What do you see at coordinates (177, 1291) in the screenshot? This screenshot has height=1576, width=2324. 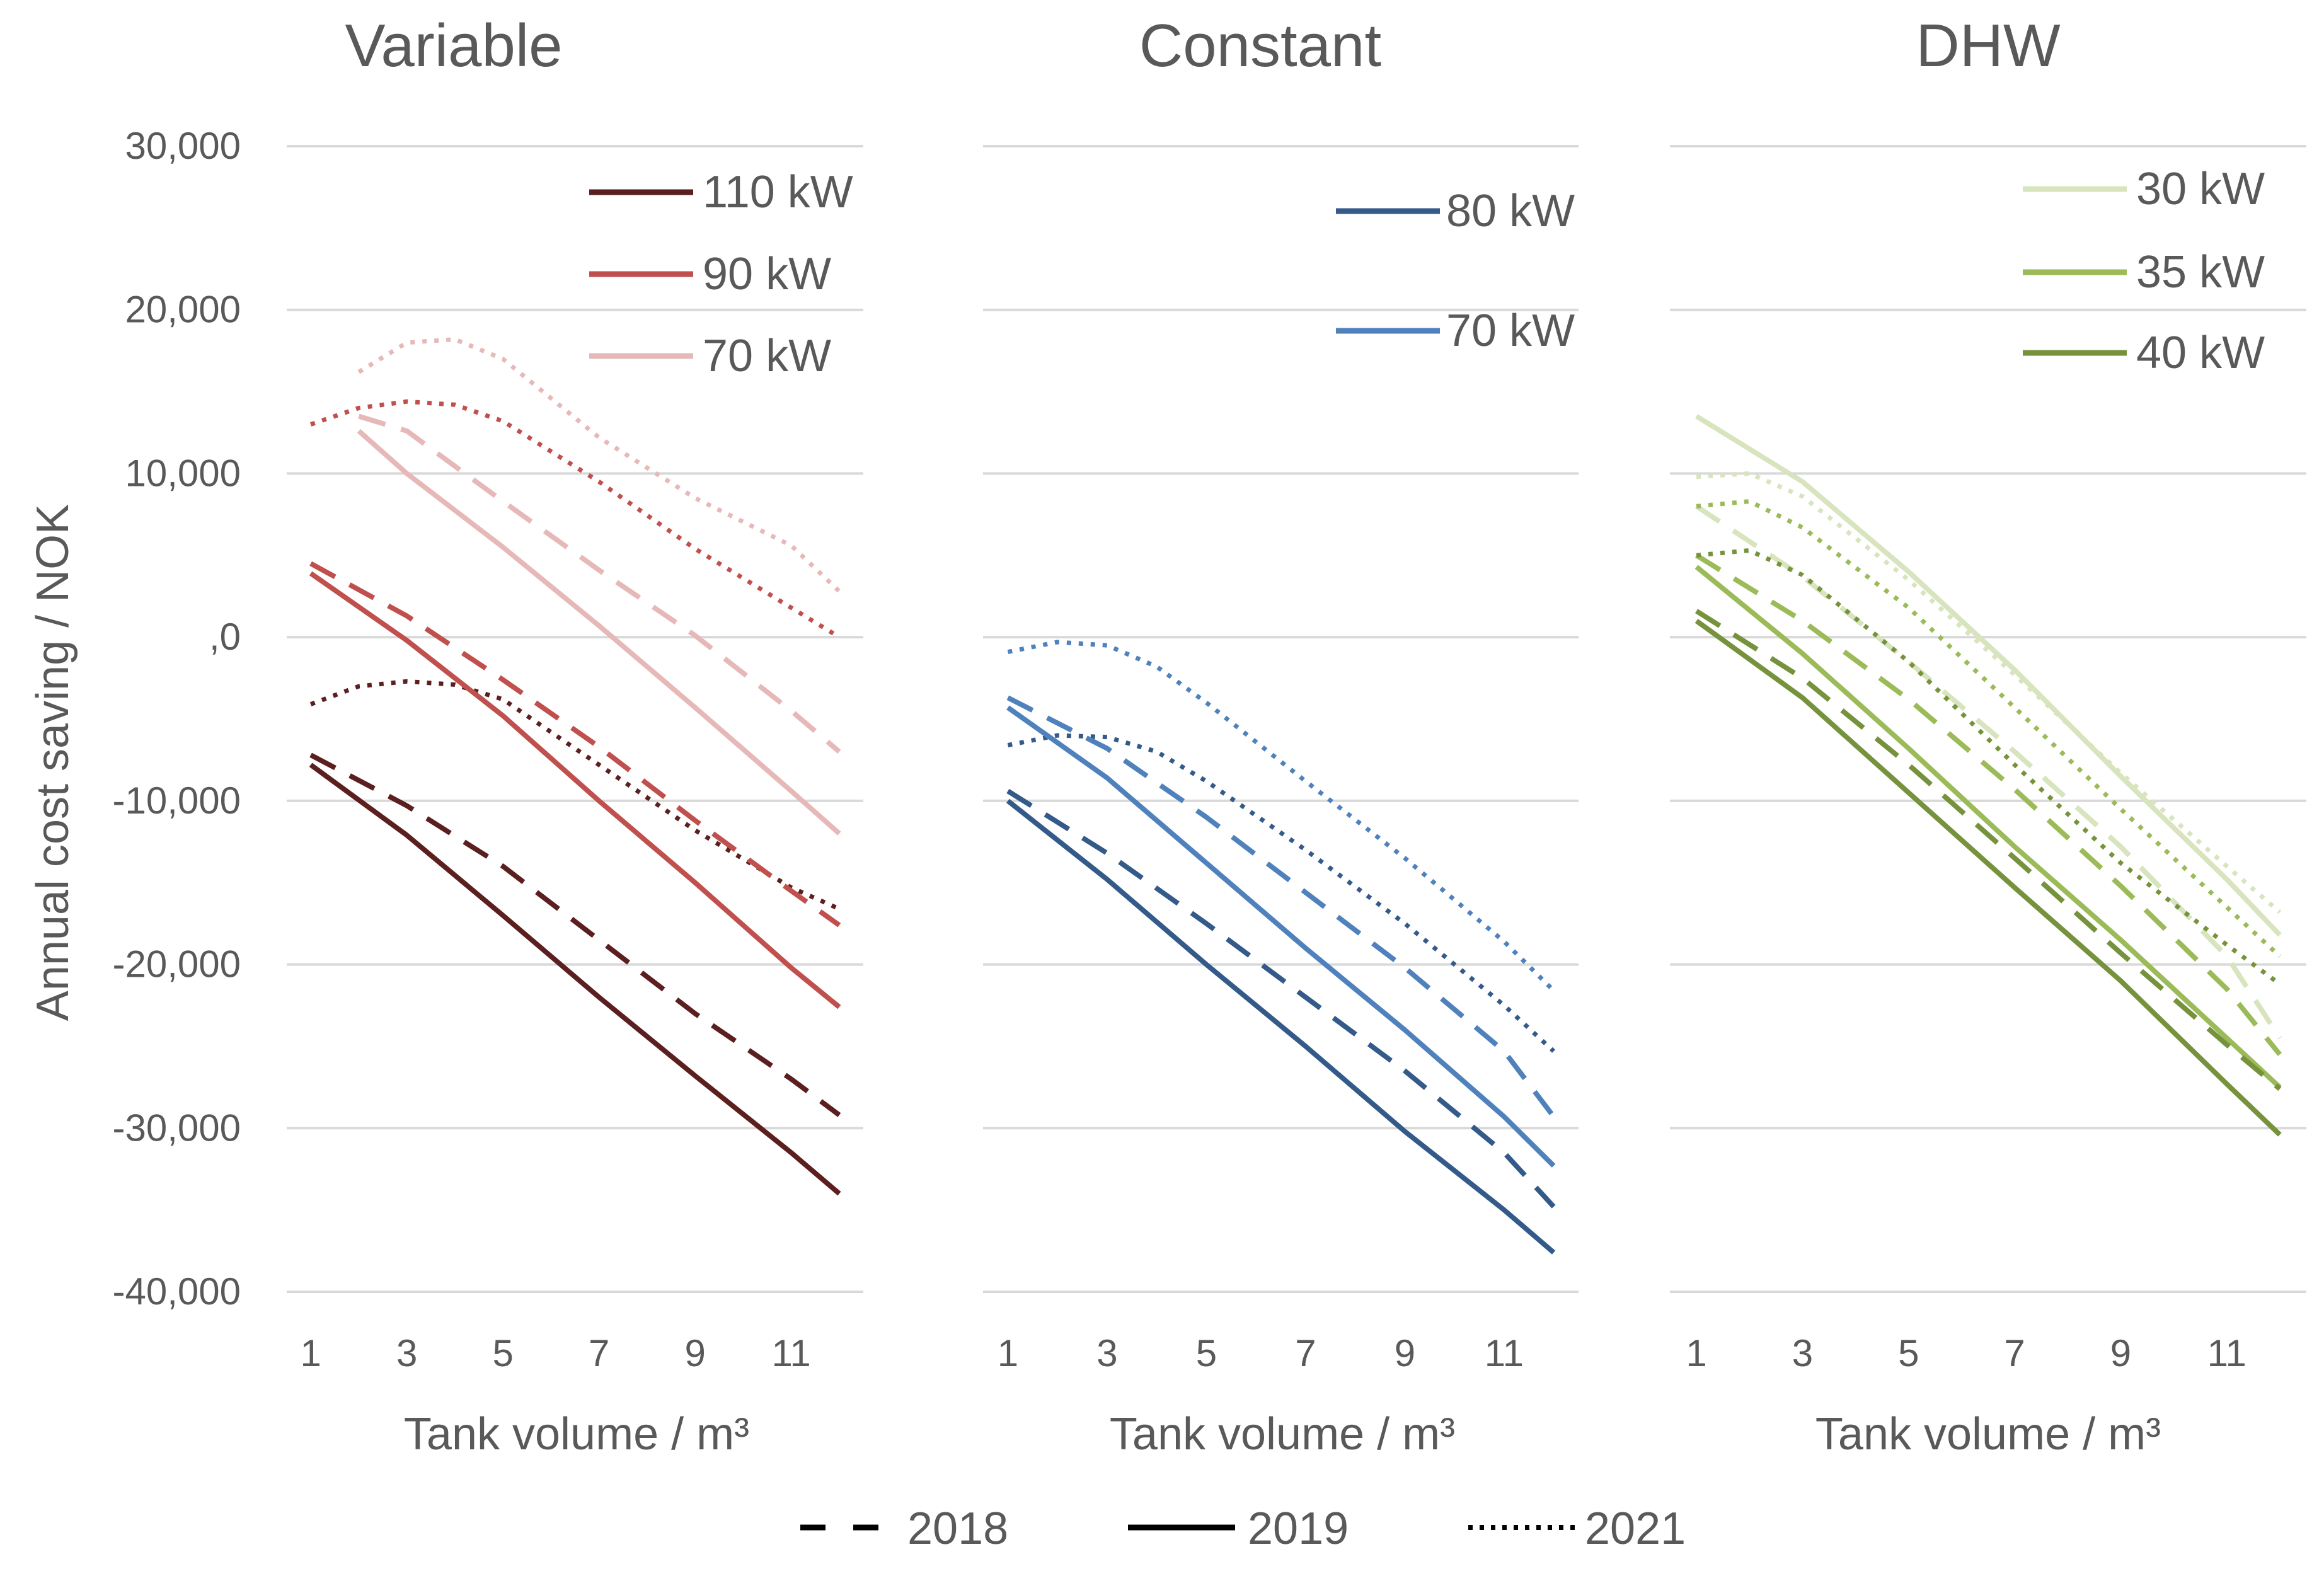 I see `y-tick-label: -40,000` at bounding box center [177, 1291].